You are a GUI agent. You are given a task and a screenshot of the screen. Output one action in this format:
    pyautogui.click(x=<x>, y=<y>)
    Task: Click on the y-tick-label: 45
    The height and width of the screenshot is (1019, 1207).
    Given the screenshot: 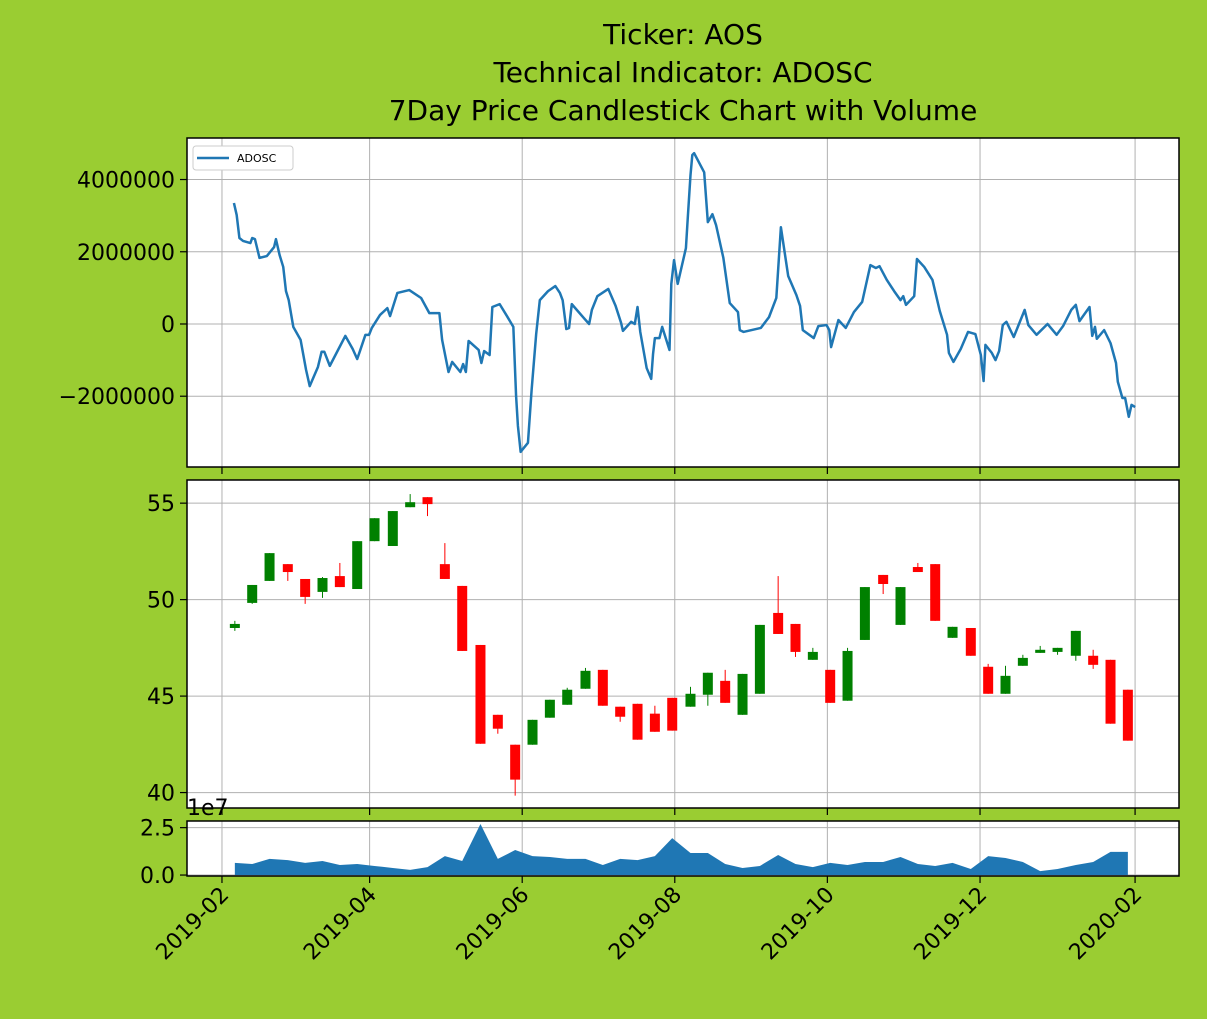 What is the action you would take?
    pyautogui.click(x=161, y=697)
    